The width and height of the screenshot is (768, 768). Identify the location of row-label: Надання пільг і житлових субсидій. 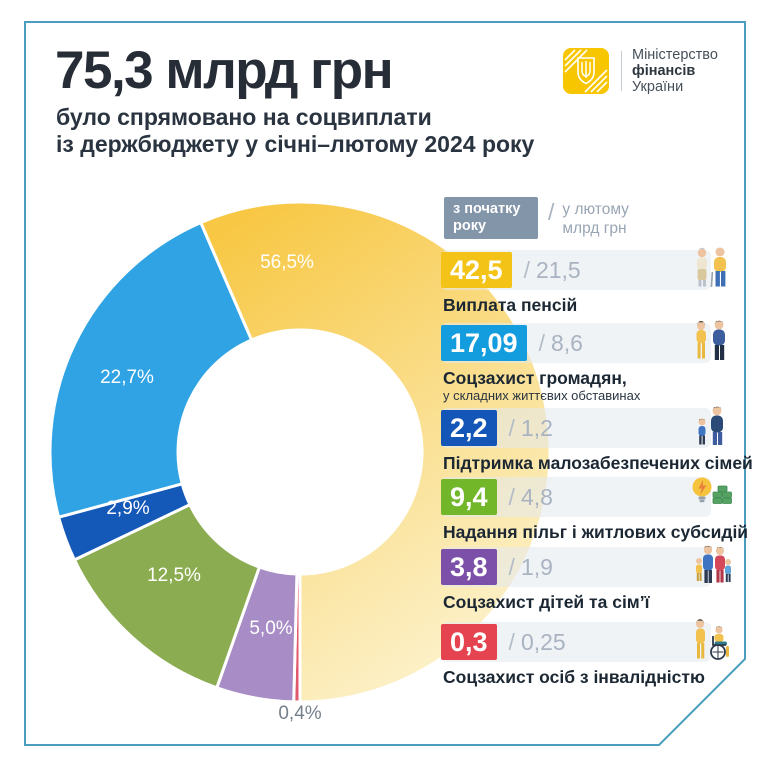
(596, 532).